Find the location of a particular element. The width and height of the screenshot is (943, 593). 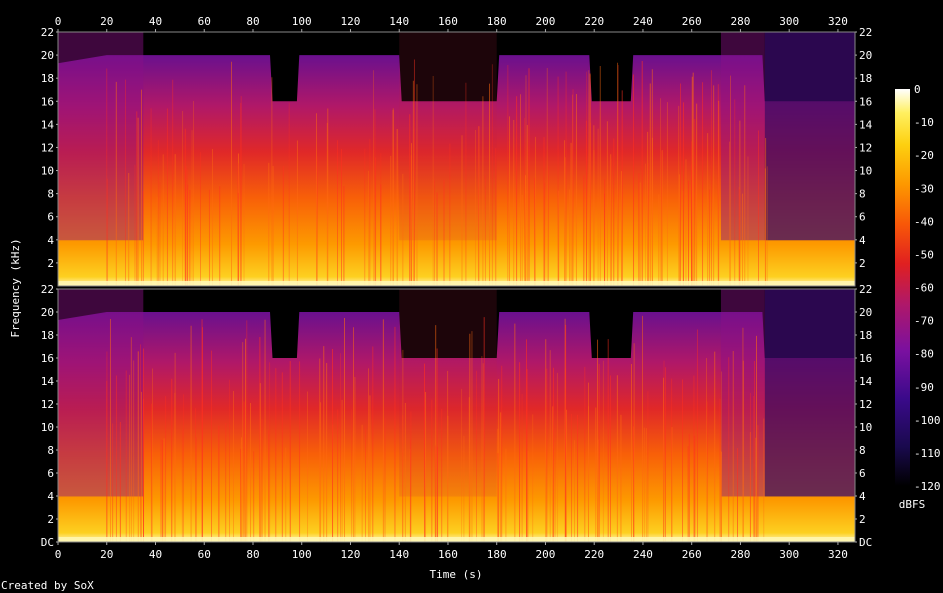

x-tick-label-top: 180 is located at coordinates (497, 21).